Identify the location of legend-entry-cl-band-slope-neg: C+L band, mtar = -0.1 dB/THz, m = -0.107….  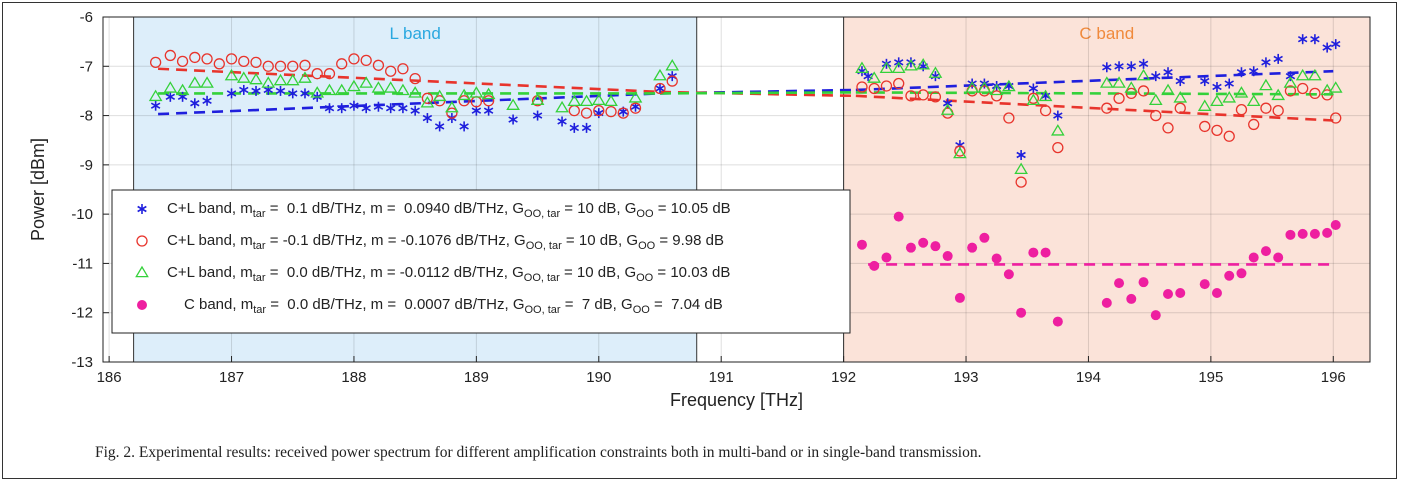
(445, 242).